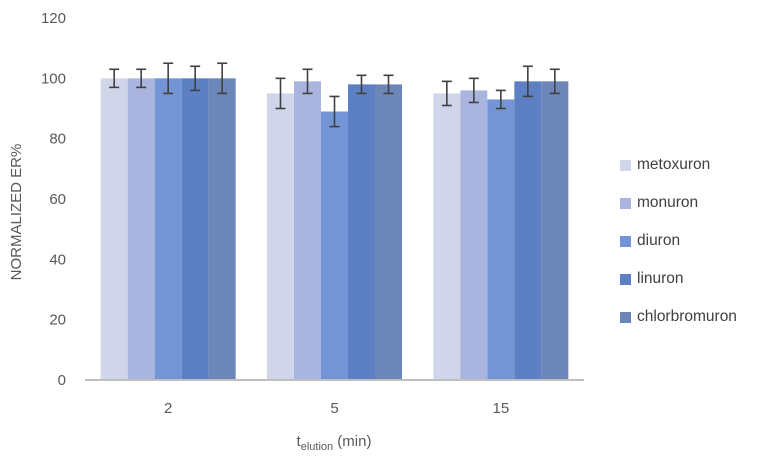 Image resolution: width=773 pixels, height=460 pixels. Describe the element at coordinates (16, 212) in the screenshot. I see `y-axis-title: NORMALIZED ER%` at that location.